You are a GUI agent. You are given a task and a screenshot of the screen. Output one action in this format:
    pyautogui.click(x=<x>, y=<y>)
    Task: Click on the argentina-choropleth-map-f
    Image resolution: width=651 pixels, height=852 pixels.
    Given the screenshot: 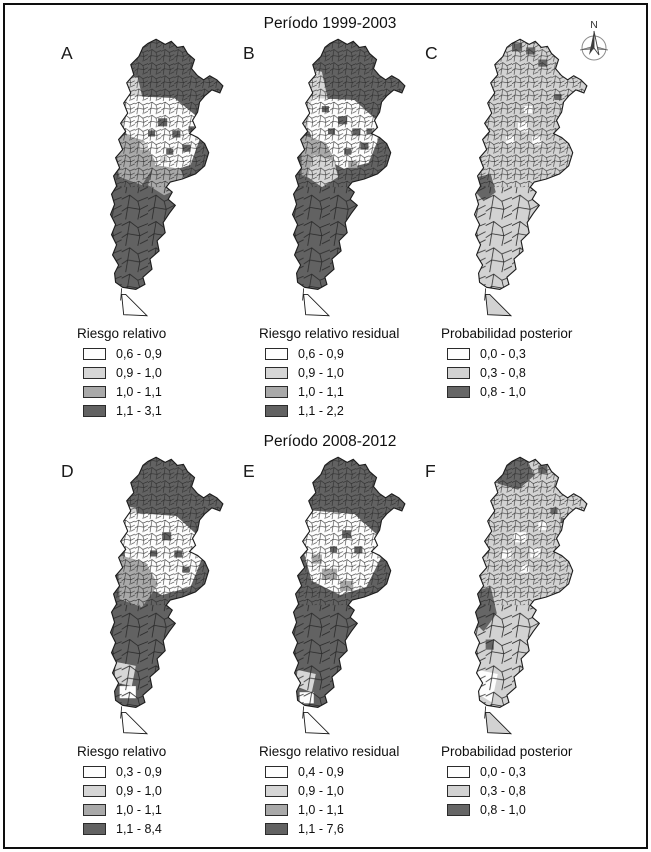 What is the action you would take?
    pyautogui.click(x=530, y=595)
    